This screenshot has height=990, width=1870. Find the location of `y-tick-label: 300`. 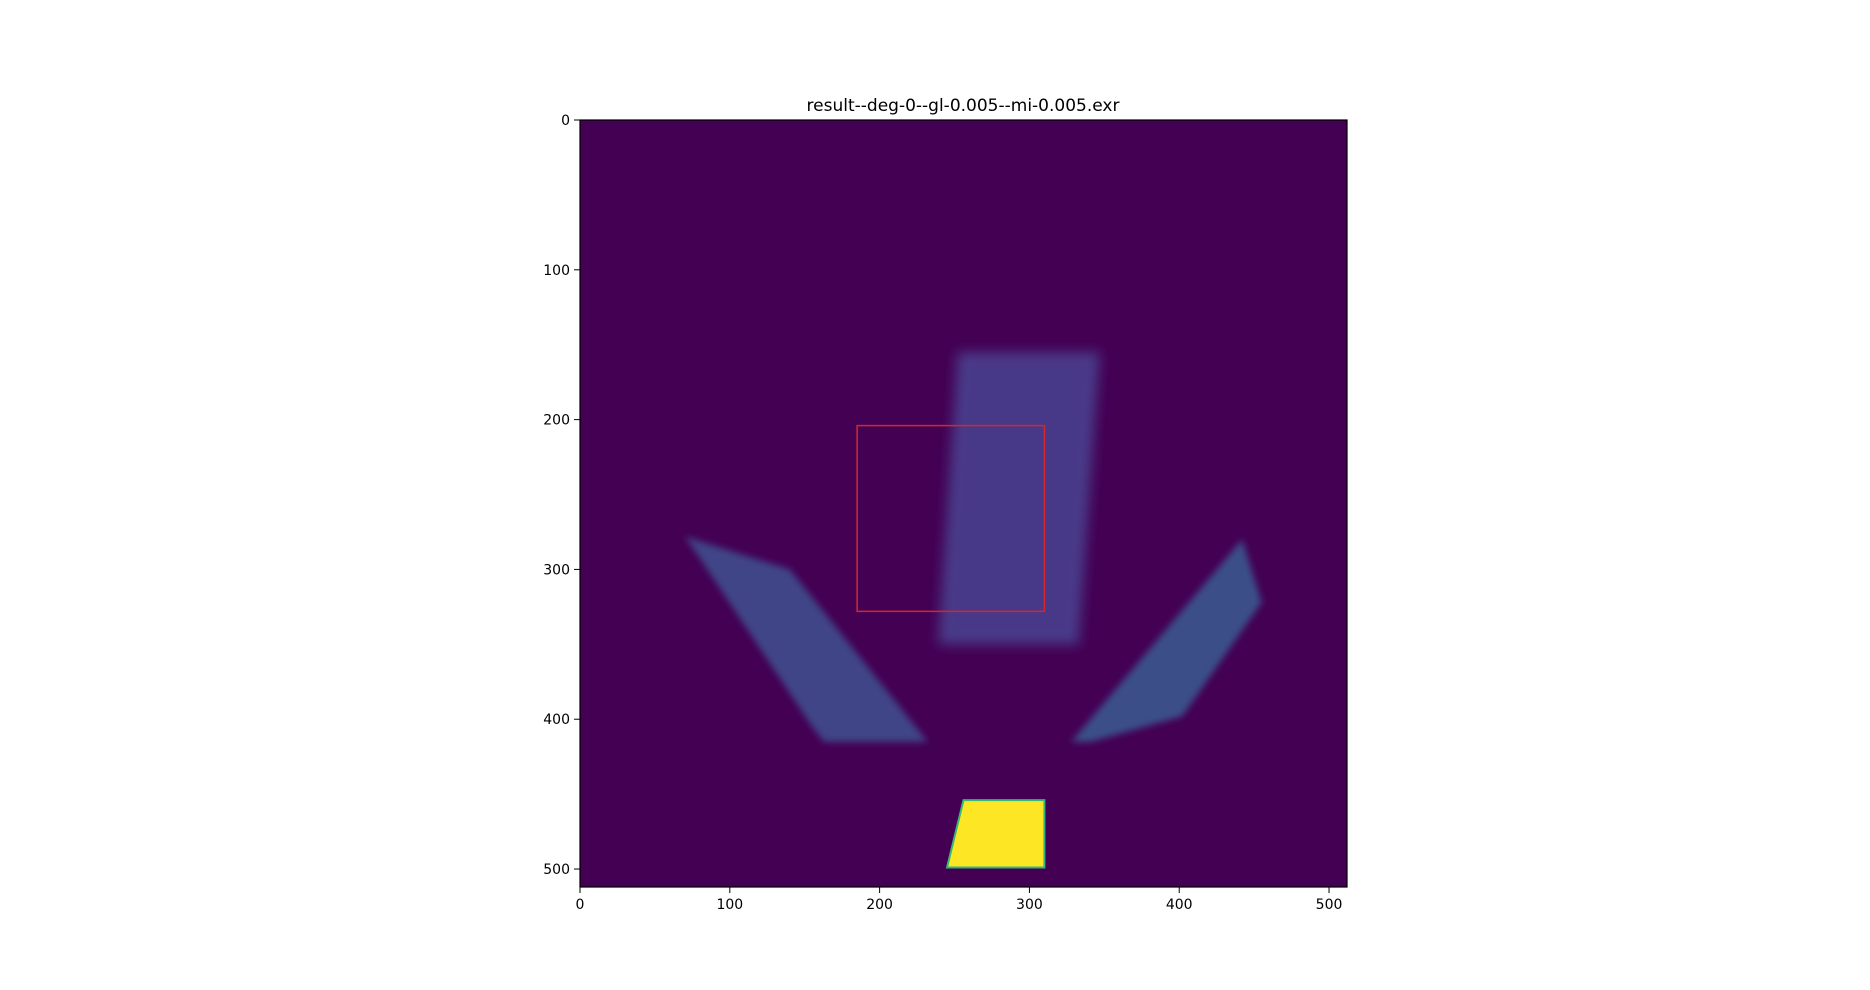

y-tick-label: 300 is located at coordinates (556, 570).